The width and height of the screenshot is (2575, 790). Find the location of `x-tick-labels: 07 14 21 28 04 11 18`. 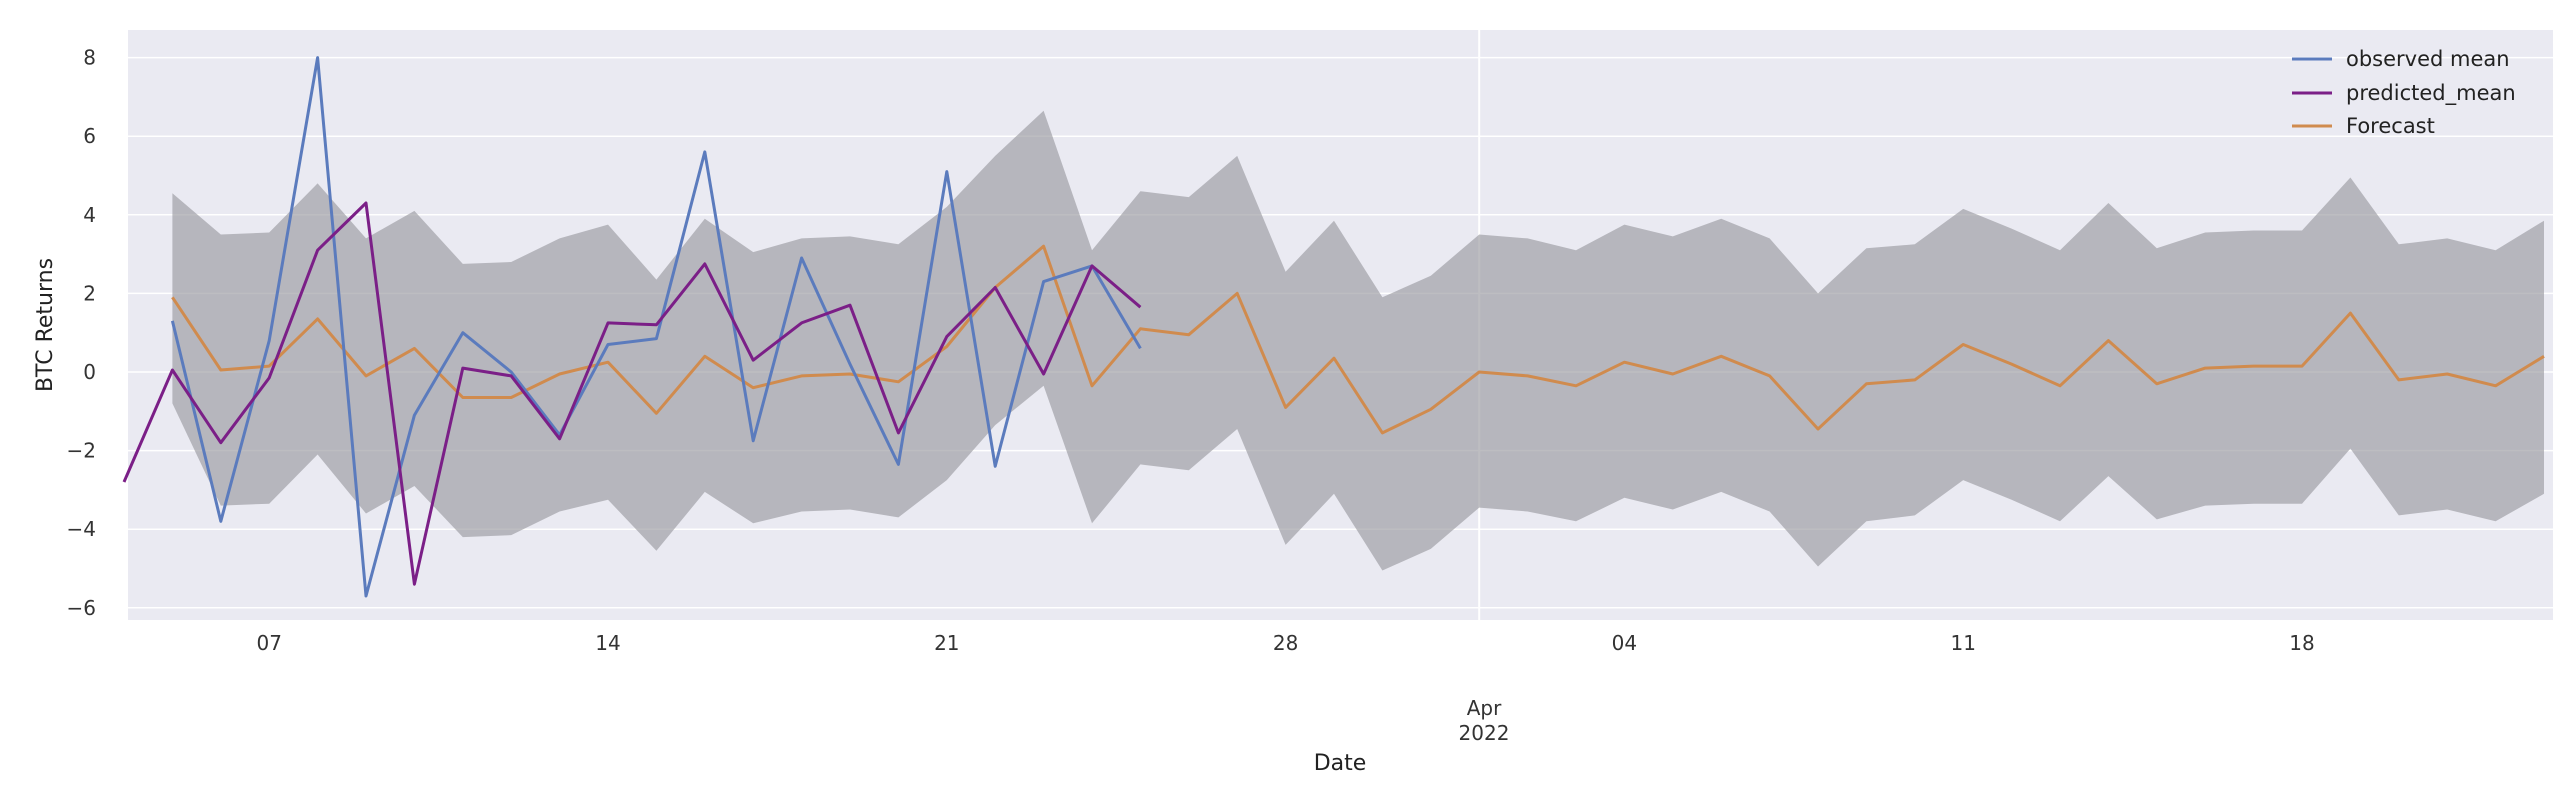

x-tick-labels: 07 14 21 28 04 11 18 is located at coordinates (1285, 643).